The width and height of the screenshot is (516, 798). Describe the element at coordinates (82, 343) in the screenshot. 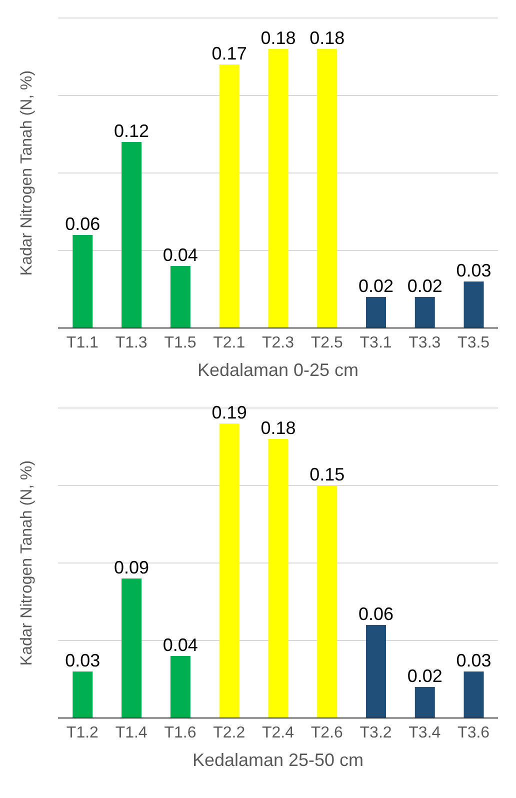

I see `x-tick-label: T1.1` at that location.